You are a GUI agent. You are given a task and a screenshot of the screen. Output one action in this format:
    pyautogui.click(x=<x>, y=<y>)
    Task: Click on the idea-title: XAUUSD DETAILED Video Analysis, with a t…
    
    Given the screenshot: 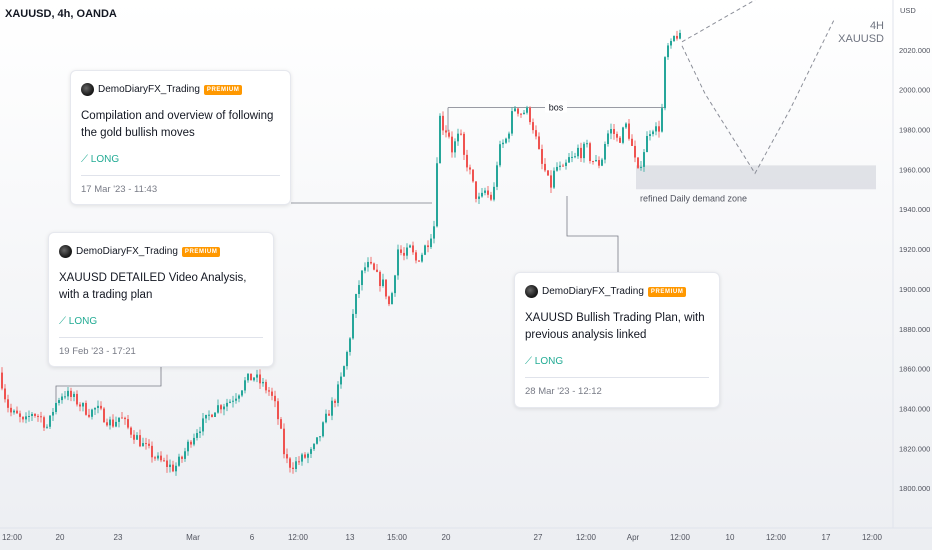 What is the action you would take?
    pyautogui.click(x=153, y=286)
    